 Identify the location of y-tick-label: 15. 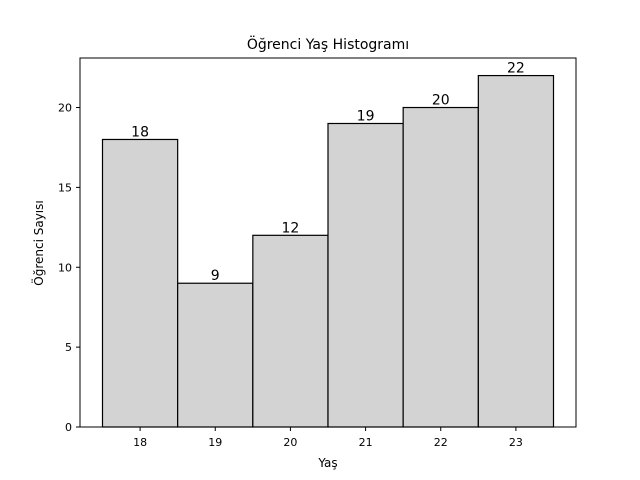
(65, 187).